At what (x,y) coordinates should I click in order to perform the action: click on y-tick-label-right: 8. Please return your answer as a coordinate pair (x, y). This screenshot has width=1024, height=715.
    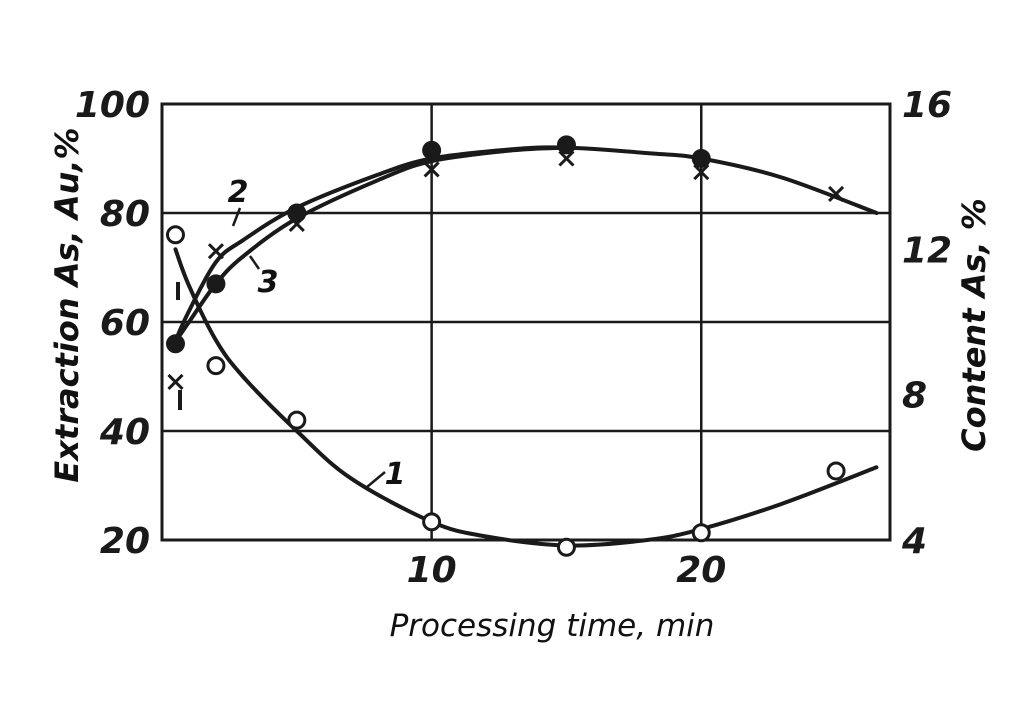
    Looking at the image, I should click on (914, 396).